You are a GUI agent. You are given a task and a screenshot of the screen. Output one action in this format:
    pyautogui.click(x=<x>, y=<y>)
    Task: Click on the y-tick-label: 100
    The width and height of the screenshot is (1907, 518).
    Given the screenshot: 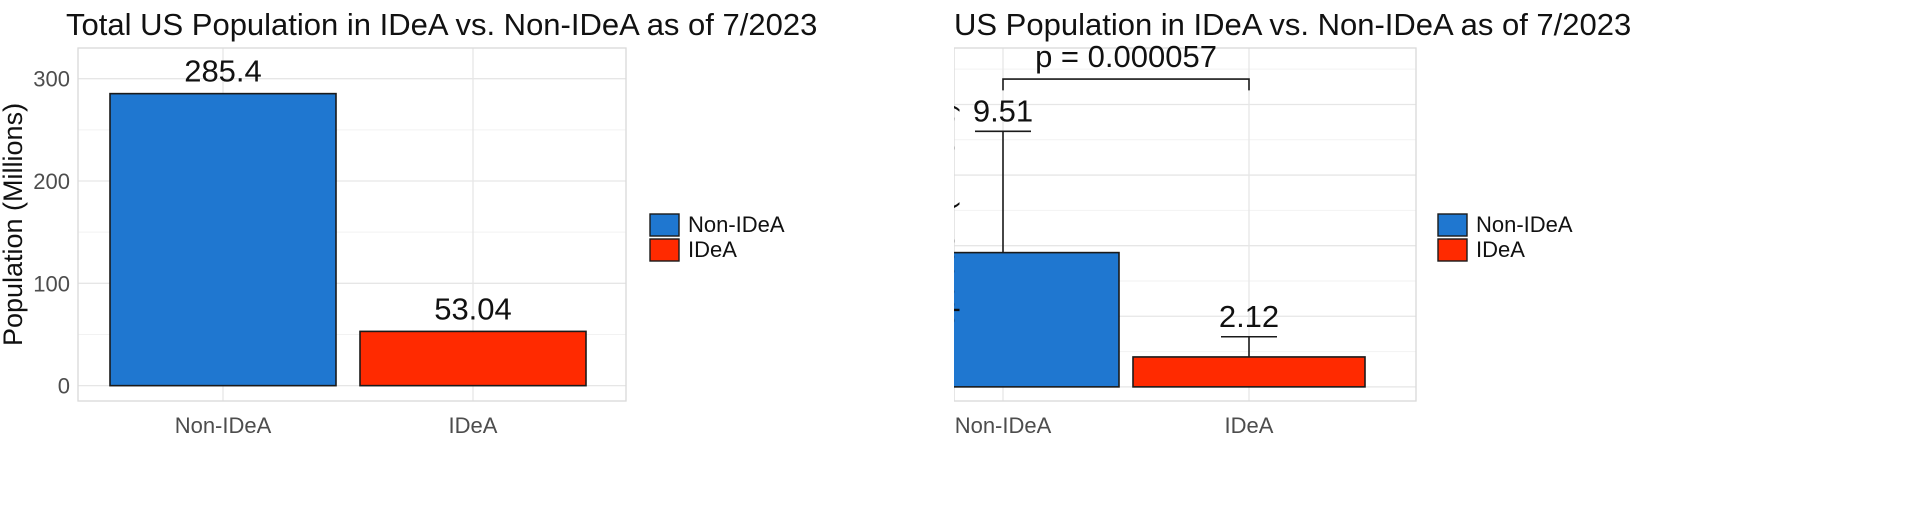 What is the action you would take?
    pyautogui.click(x=51, y=283)
    